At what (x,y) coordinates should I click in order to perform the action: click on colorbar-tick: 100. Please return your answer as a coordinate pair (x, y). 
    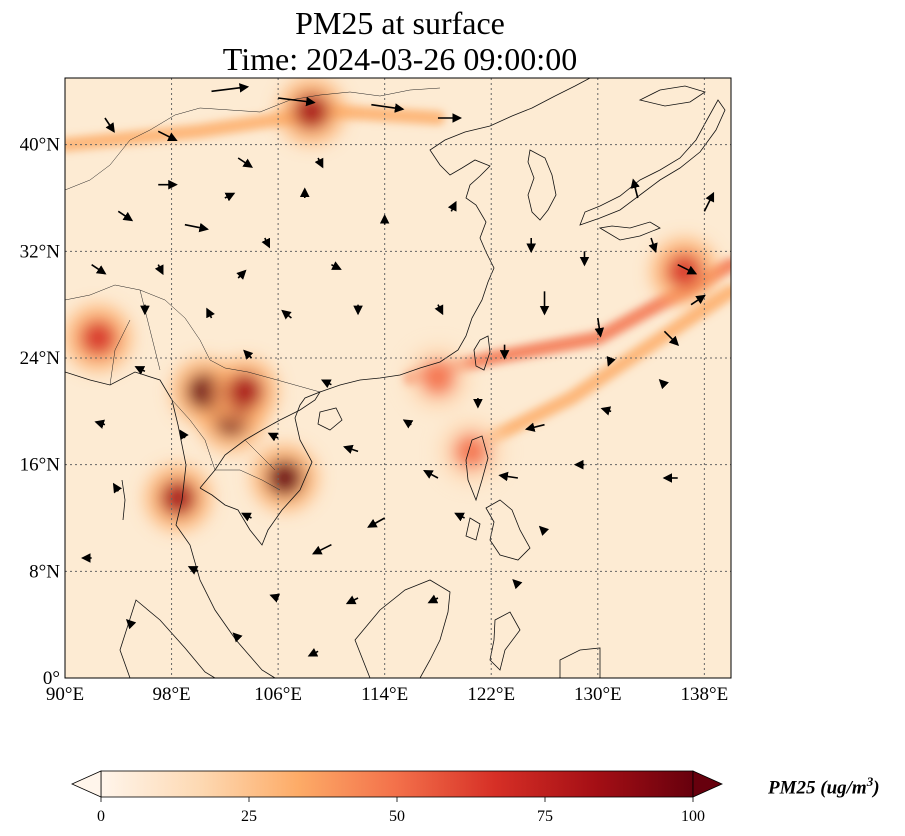
    Looking at the image, I should click on (693, 811).